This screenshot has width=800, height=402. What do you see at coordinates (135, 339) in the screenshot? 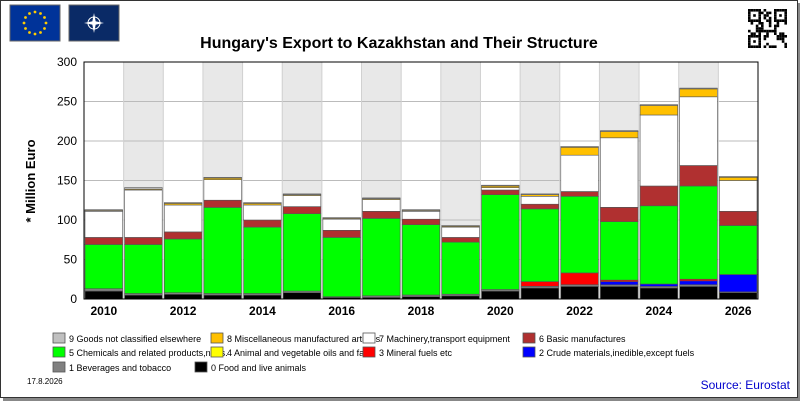
I see `legend-label: 9 Goods not classified elsewhere` at bounding box center [135, 339].